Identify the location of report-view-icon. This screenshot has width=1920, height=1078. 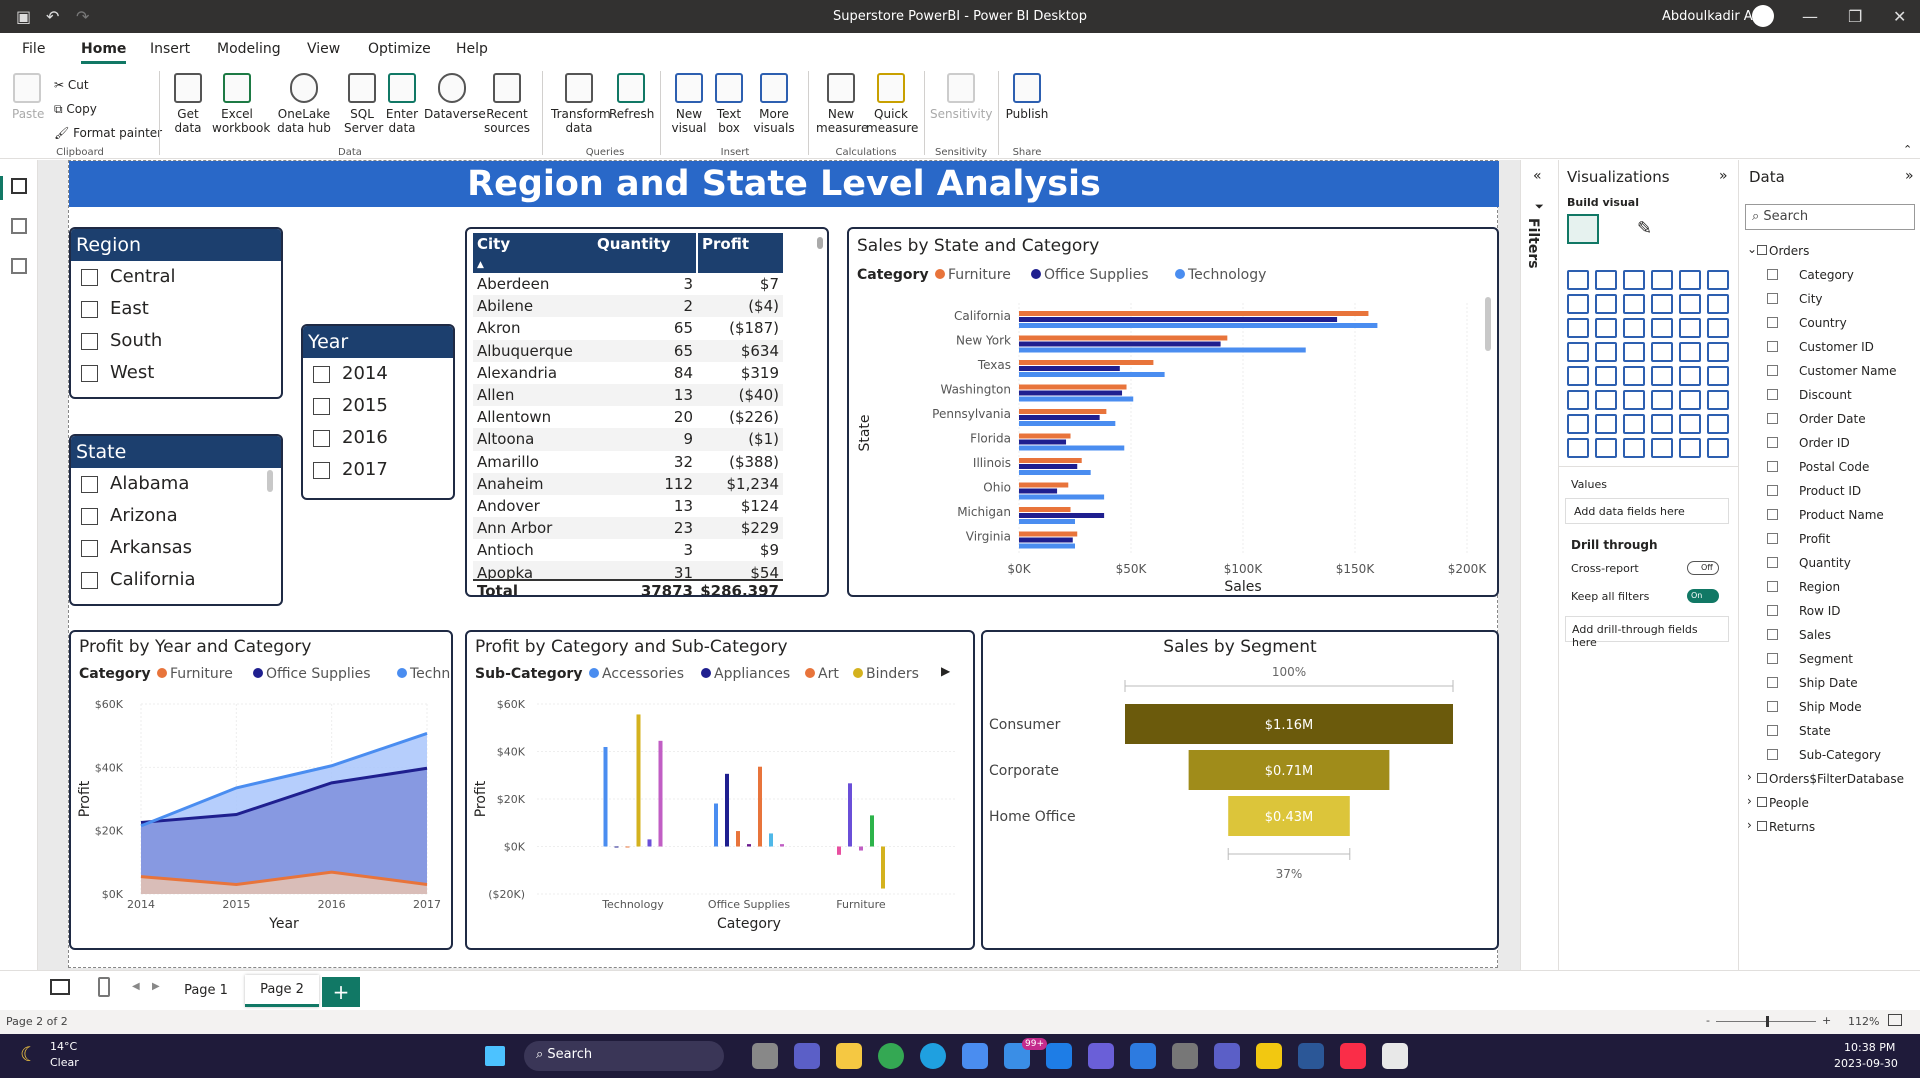
(19, 186).